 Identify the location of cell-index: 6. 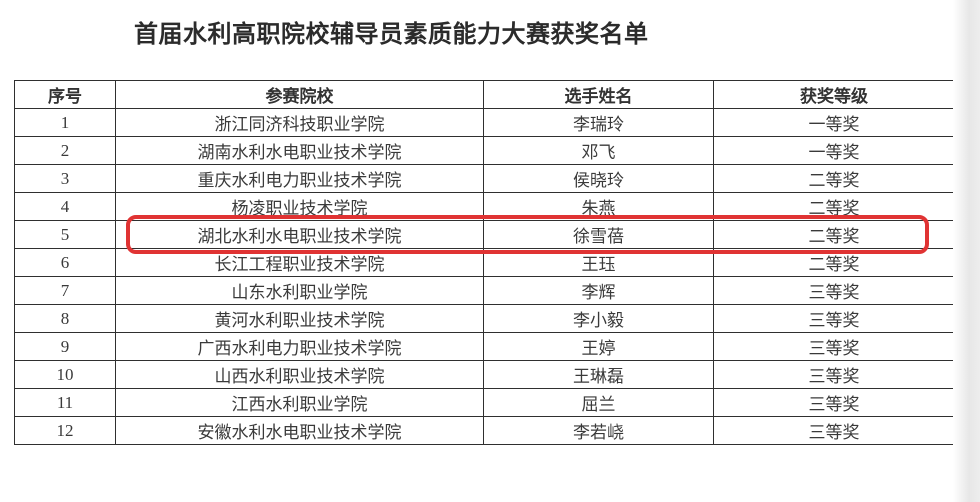
(65, 262).